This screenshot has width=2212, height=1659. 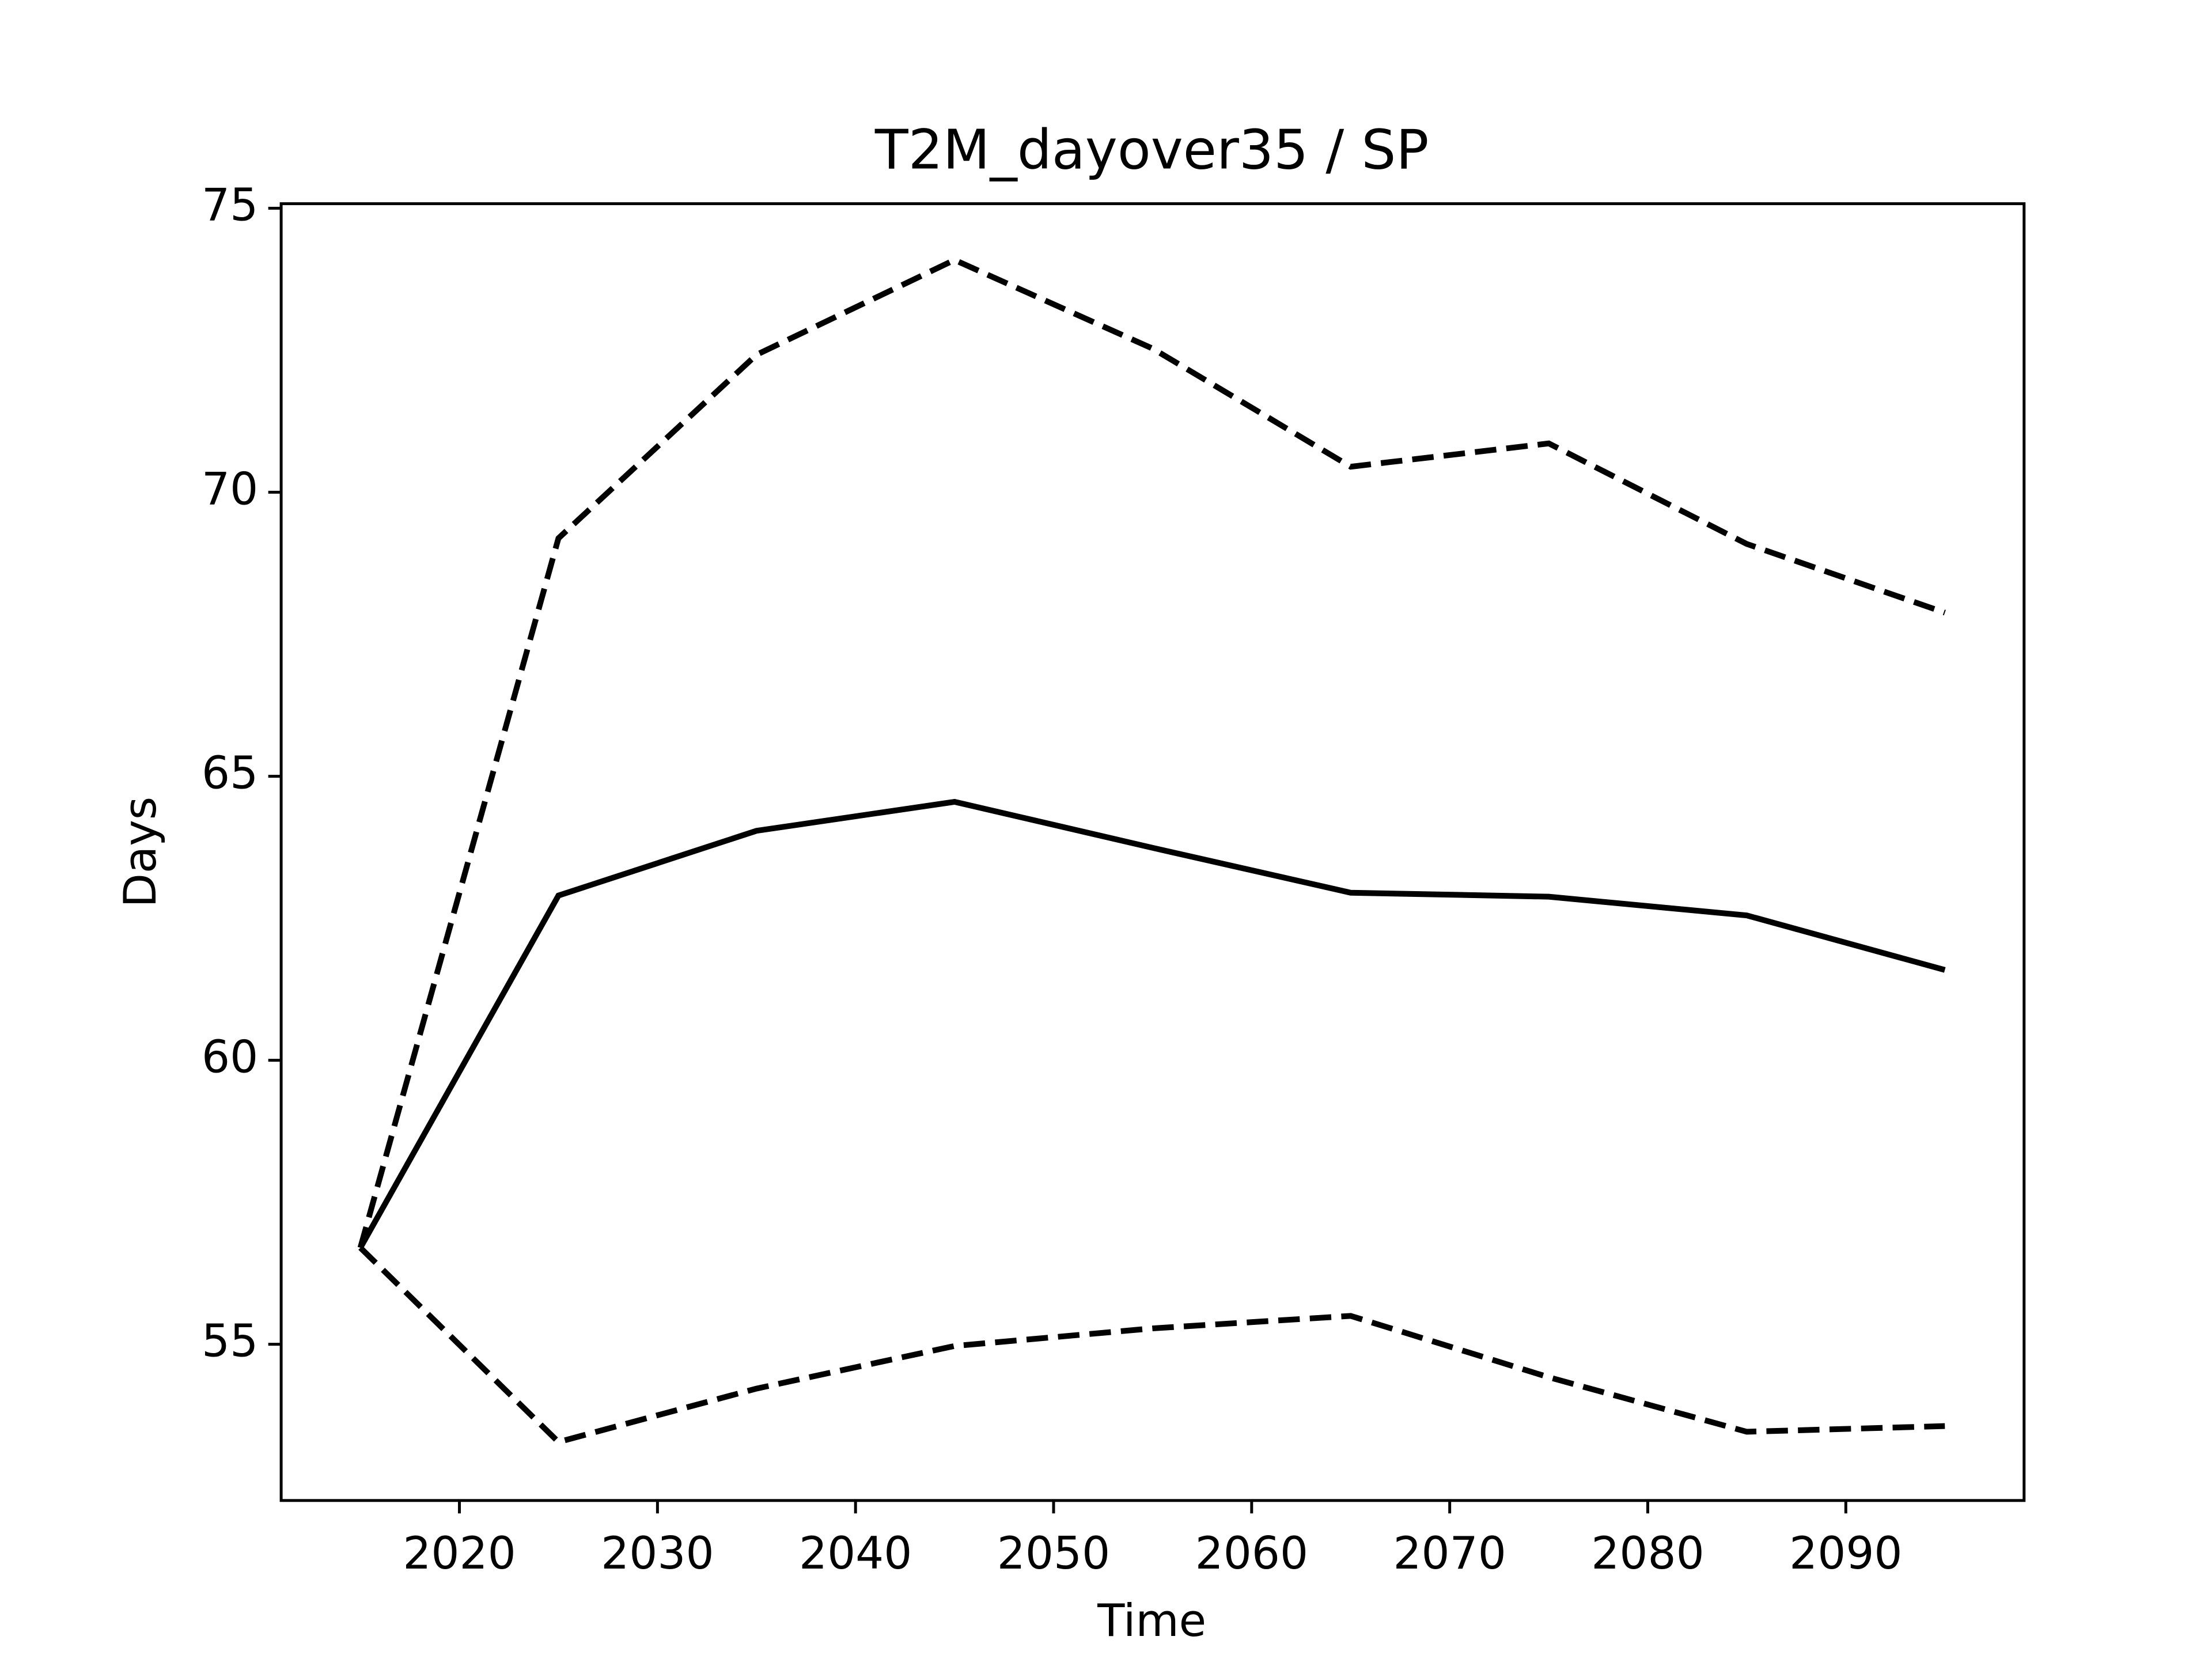 What do you see at coordinates (230, 1058) in the screenshot?
I see `y-tick-label: 60` at bounding box center [230, 1058].